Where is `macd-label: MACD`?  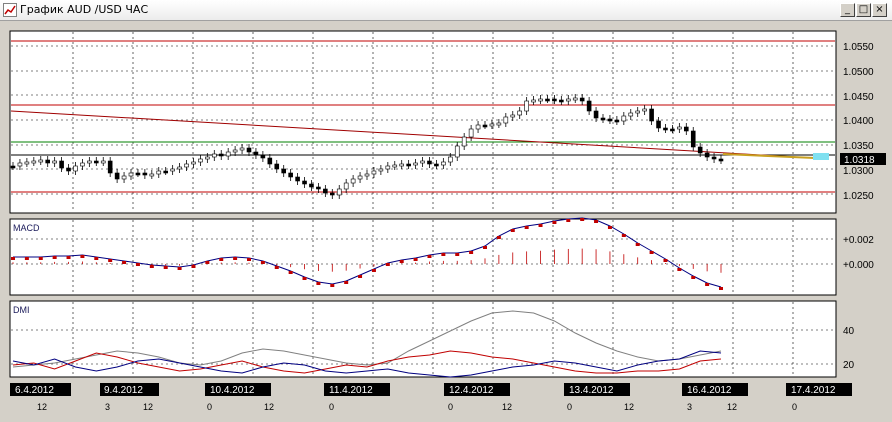
macd-label: MACD is located at coordinates (26, 228).